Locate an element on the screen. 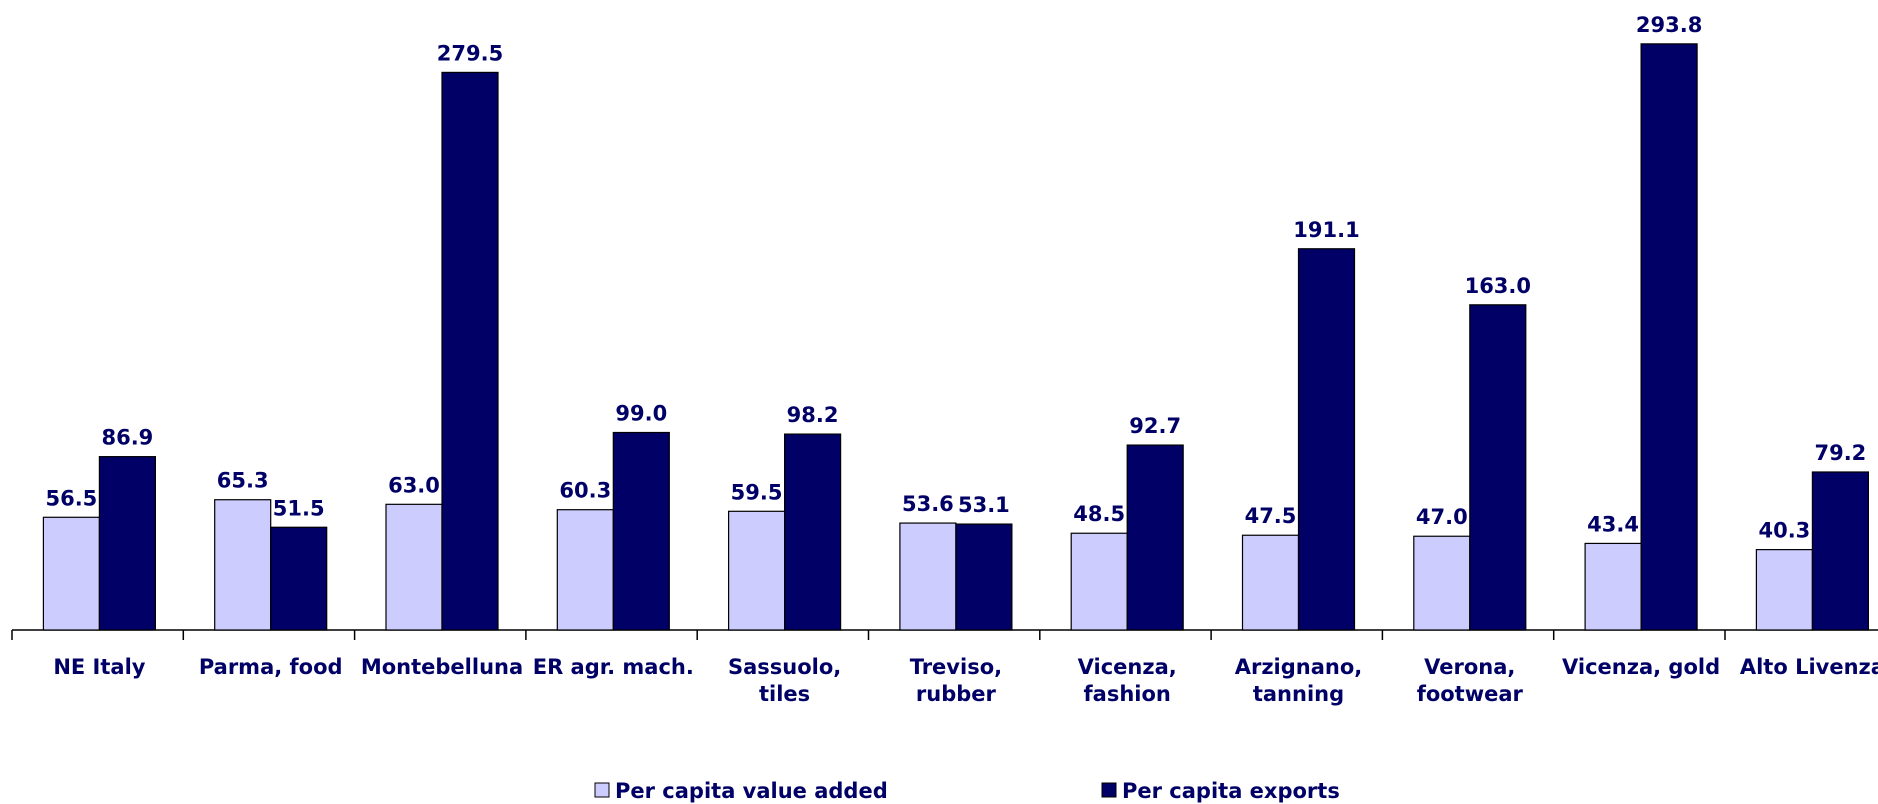 Image resolution: width=1878 pixels, height=804 pixels. value-label: 47.5 is located at coordinates (1271, 516).